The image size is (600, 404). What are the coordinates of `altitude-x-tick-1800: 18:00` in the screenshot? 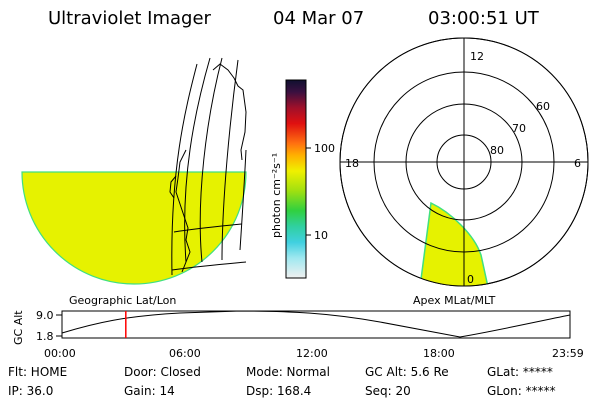 It's located at (439, 353).